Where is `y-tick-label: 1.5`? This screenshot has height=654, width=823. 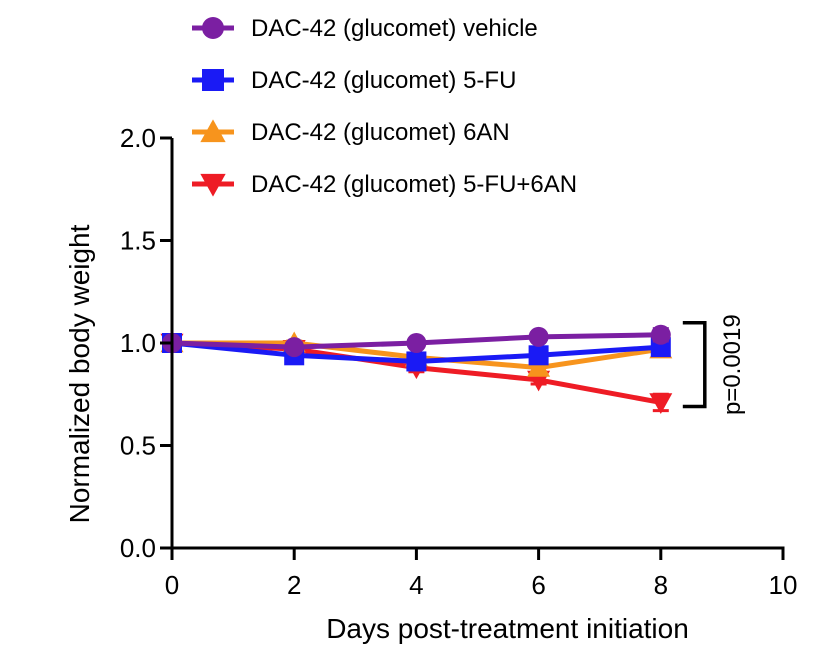
y-tick-label: 1.5 is located at coordinates (138, 241).